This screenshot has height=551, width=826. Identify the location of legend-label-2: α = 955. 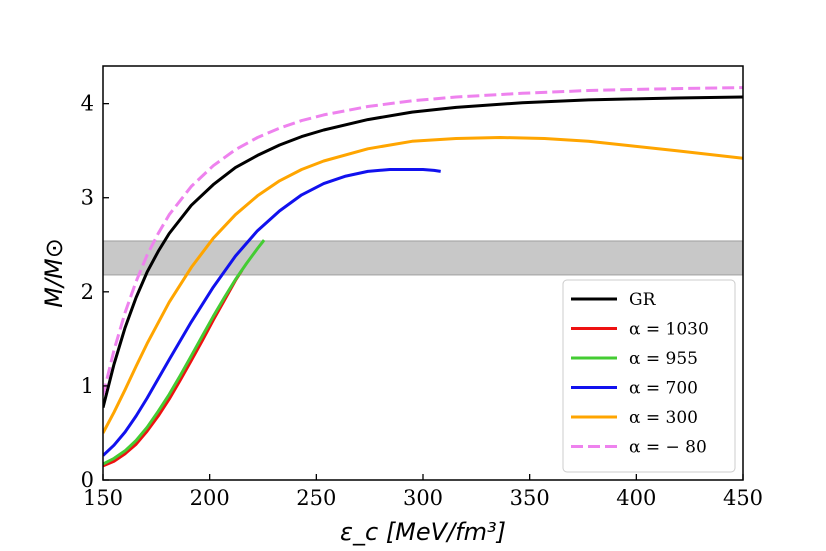
(663, 359).